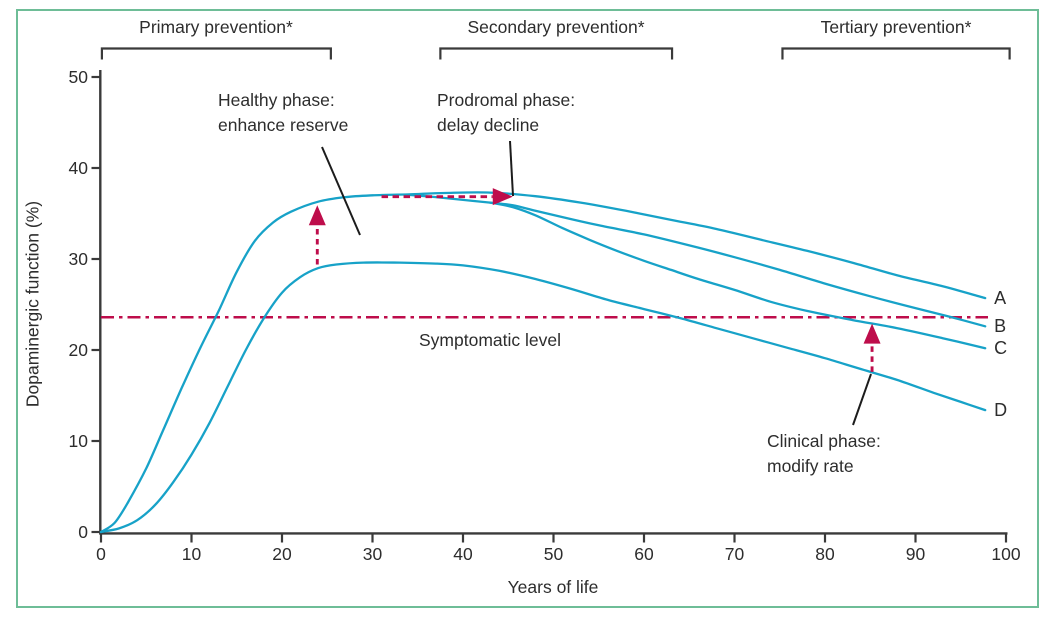 The height and width of the screenshot is (619, 1050). I want to click on x-tick-label: 100, so click(1006, 554).